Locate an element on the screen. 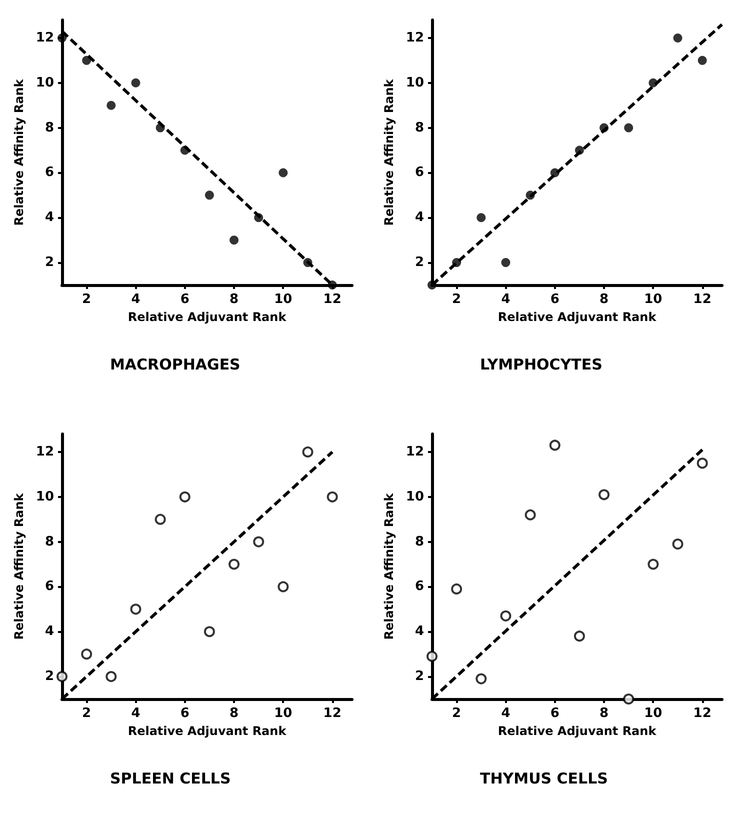  text: THYMUS CELLS is located at coordinates (544, 779).